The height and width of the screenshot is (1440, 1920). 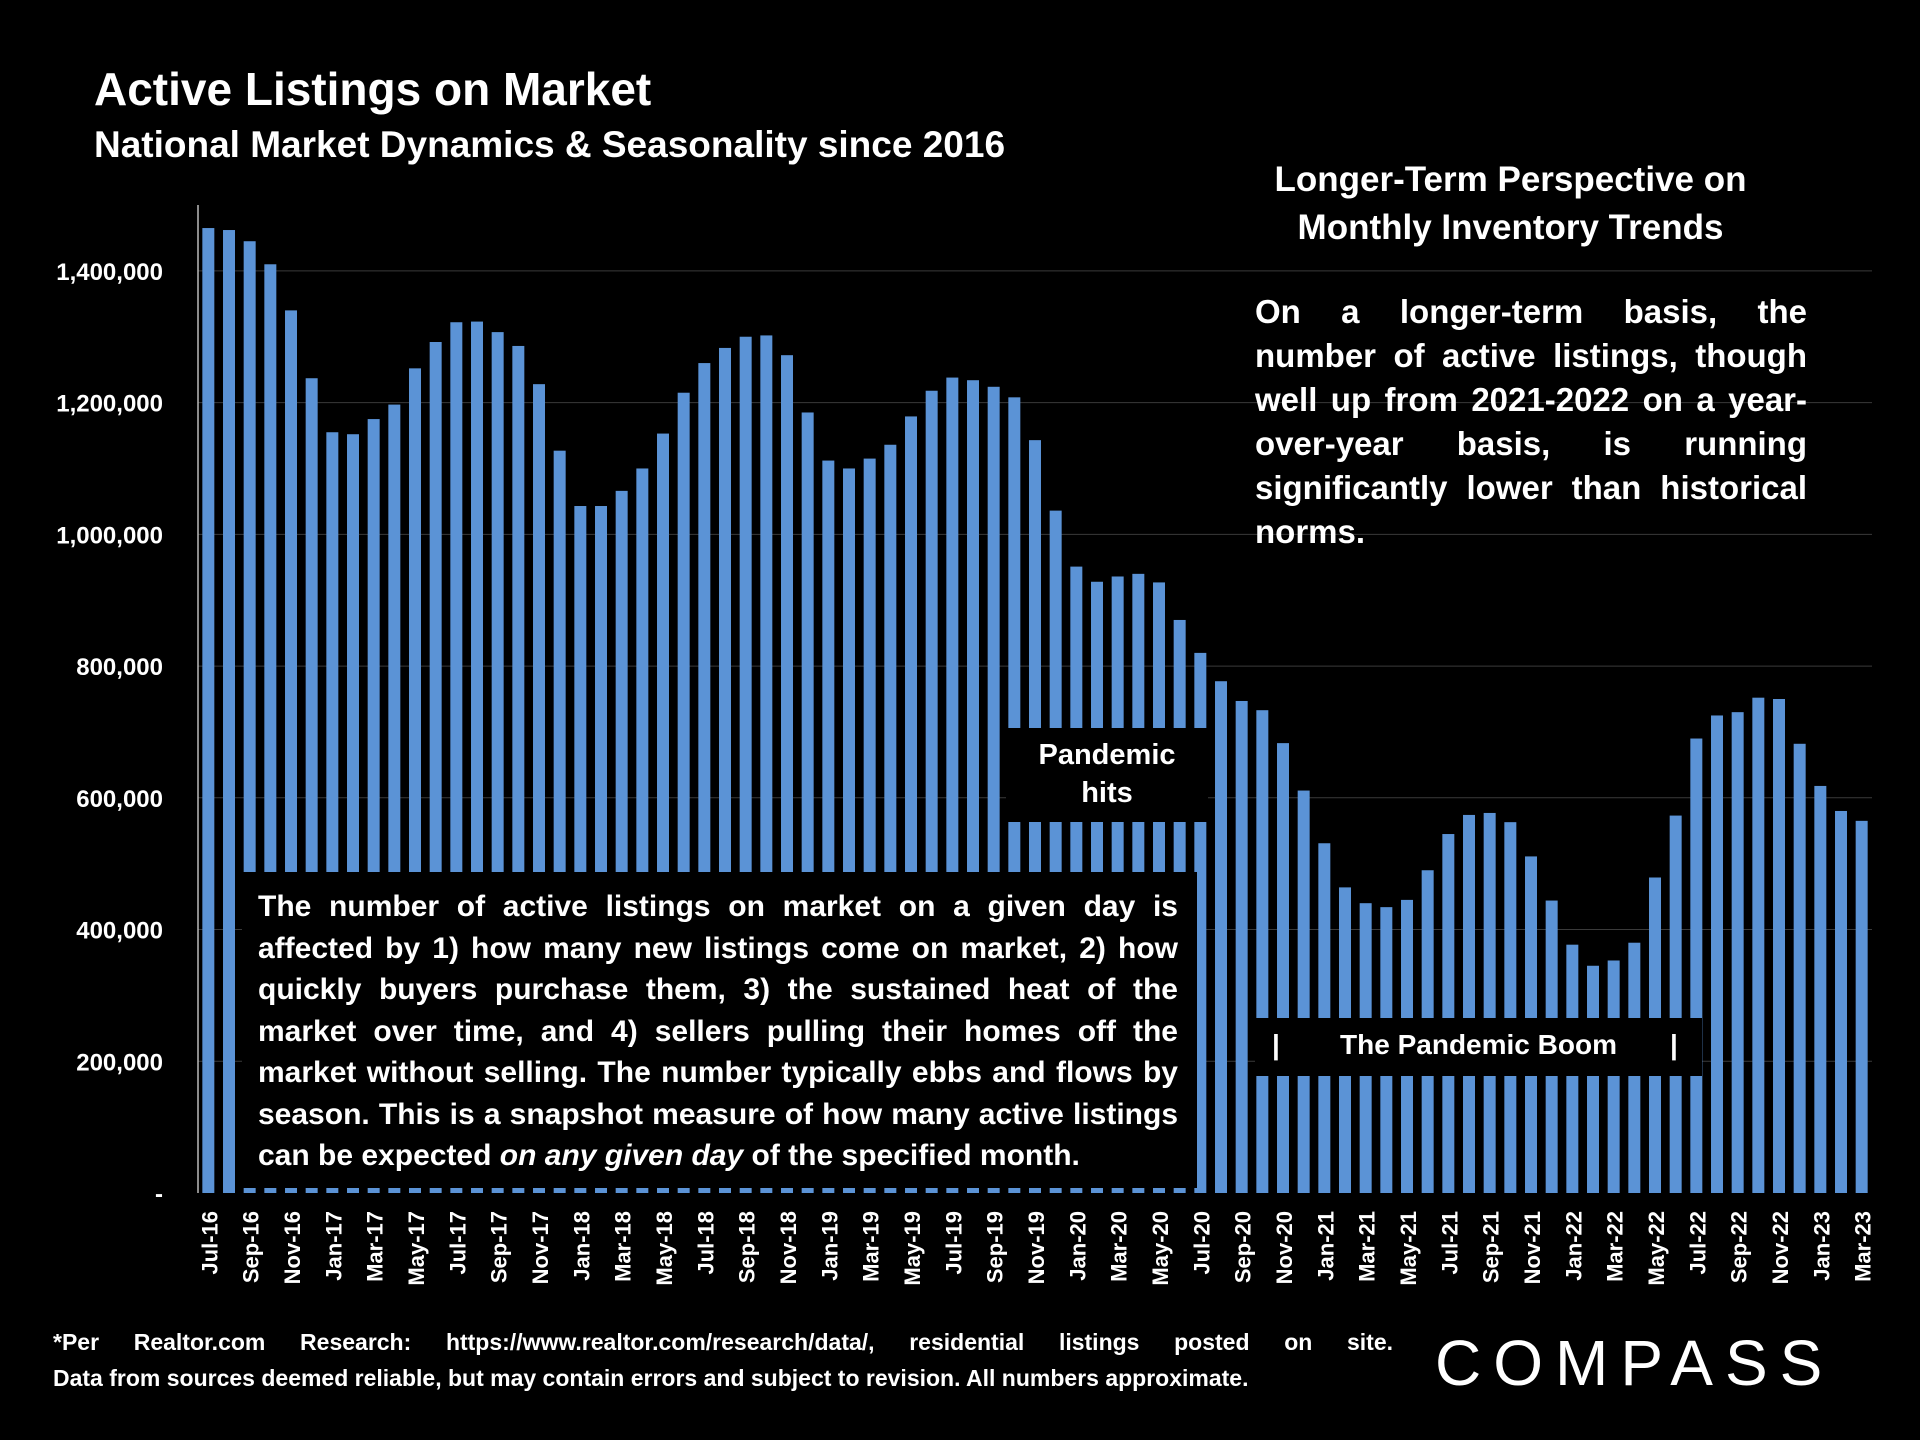 I want to click on pandemic-boom-end-marker: |, so click(x=1674, y=1044).